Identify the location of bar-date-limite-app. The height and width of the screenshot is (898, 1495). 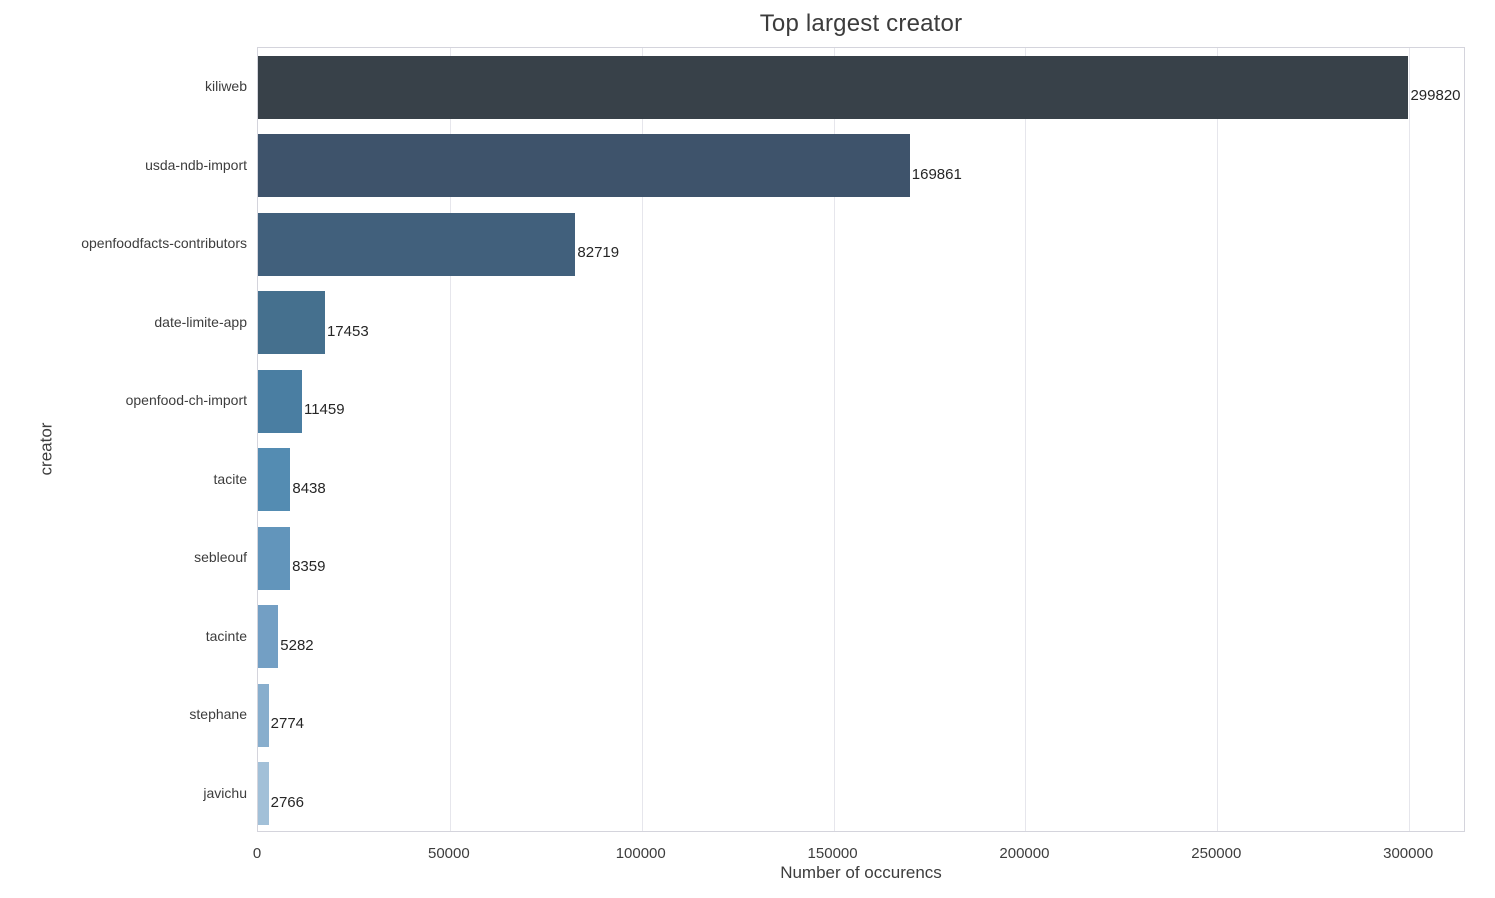
(291, 323).